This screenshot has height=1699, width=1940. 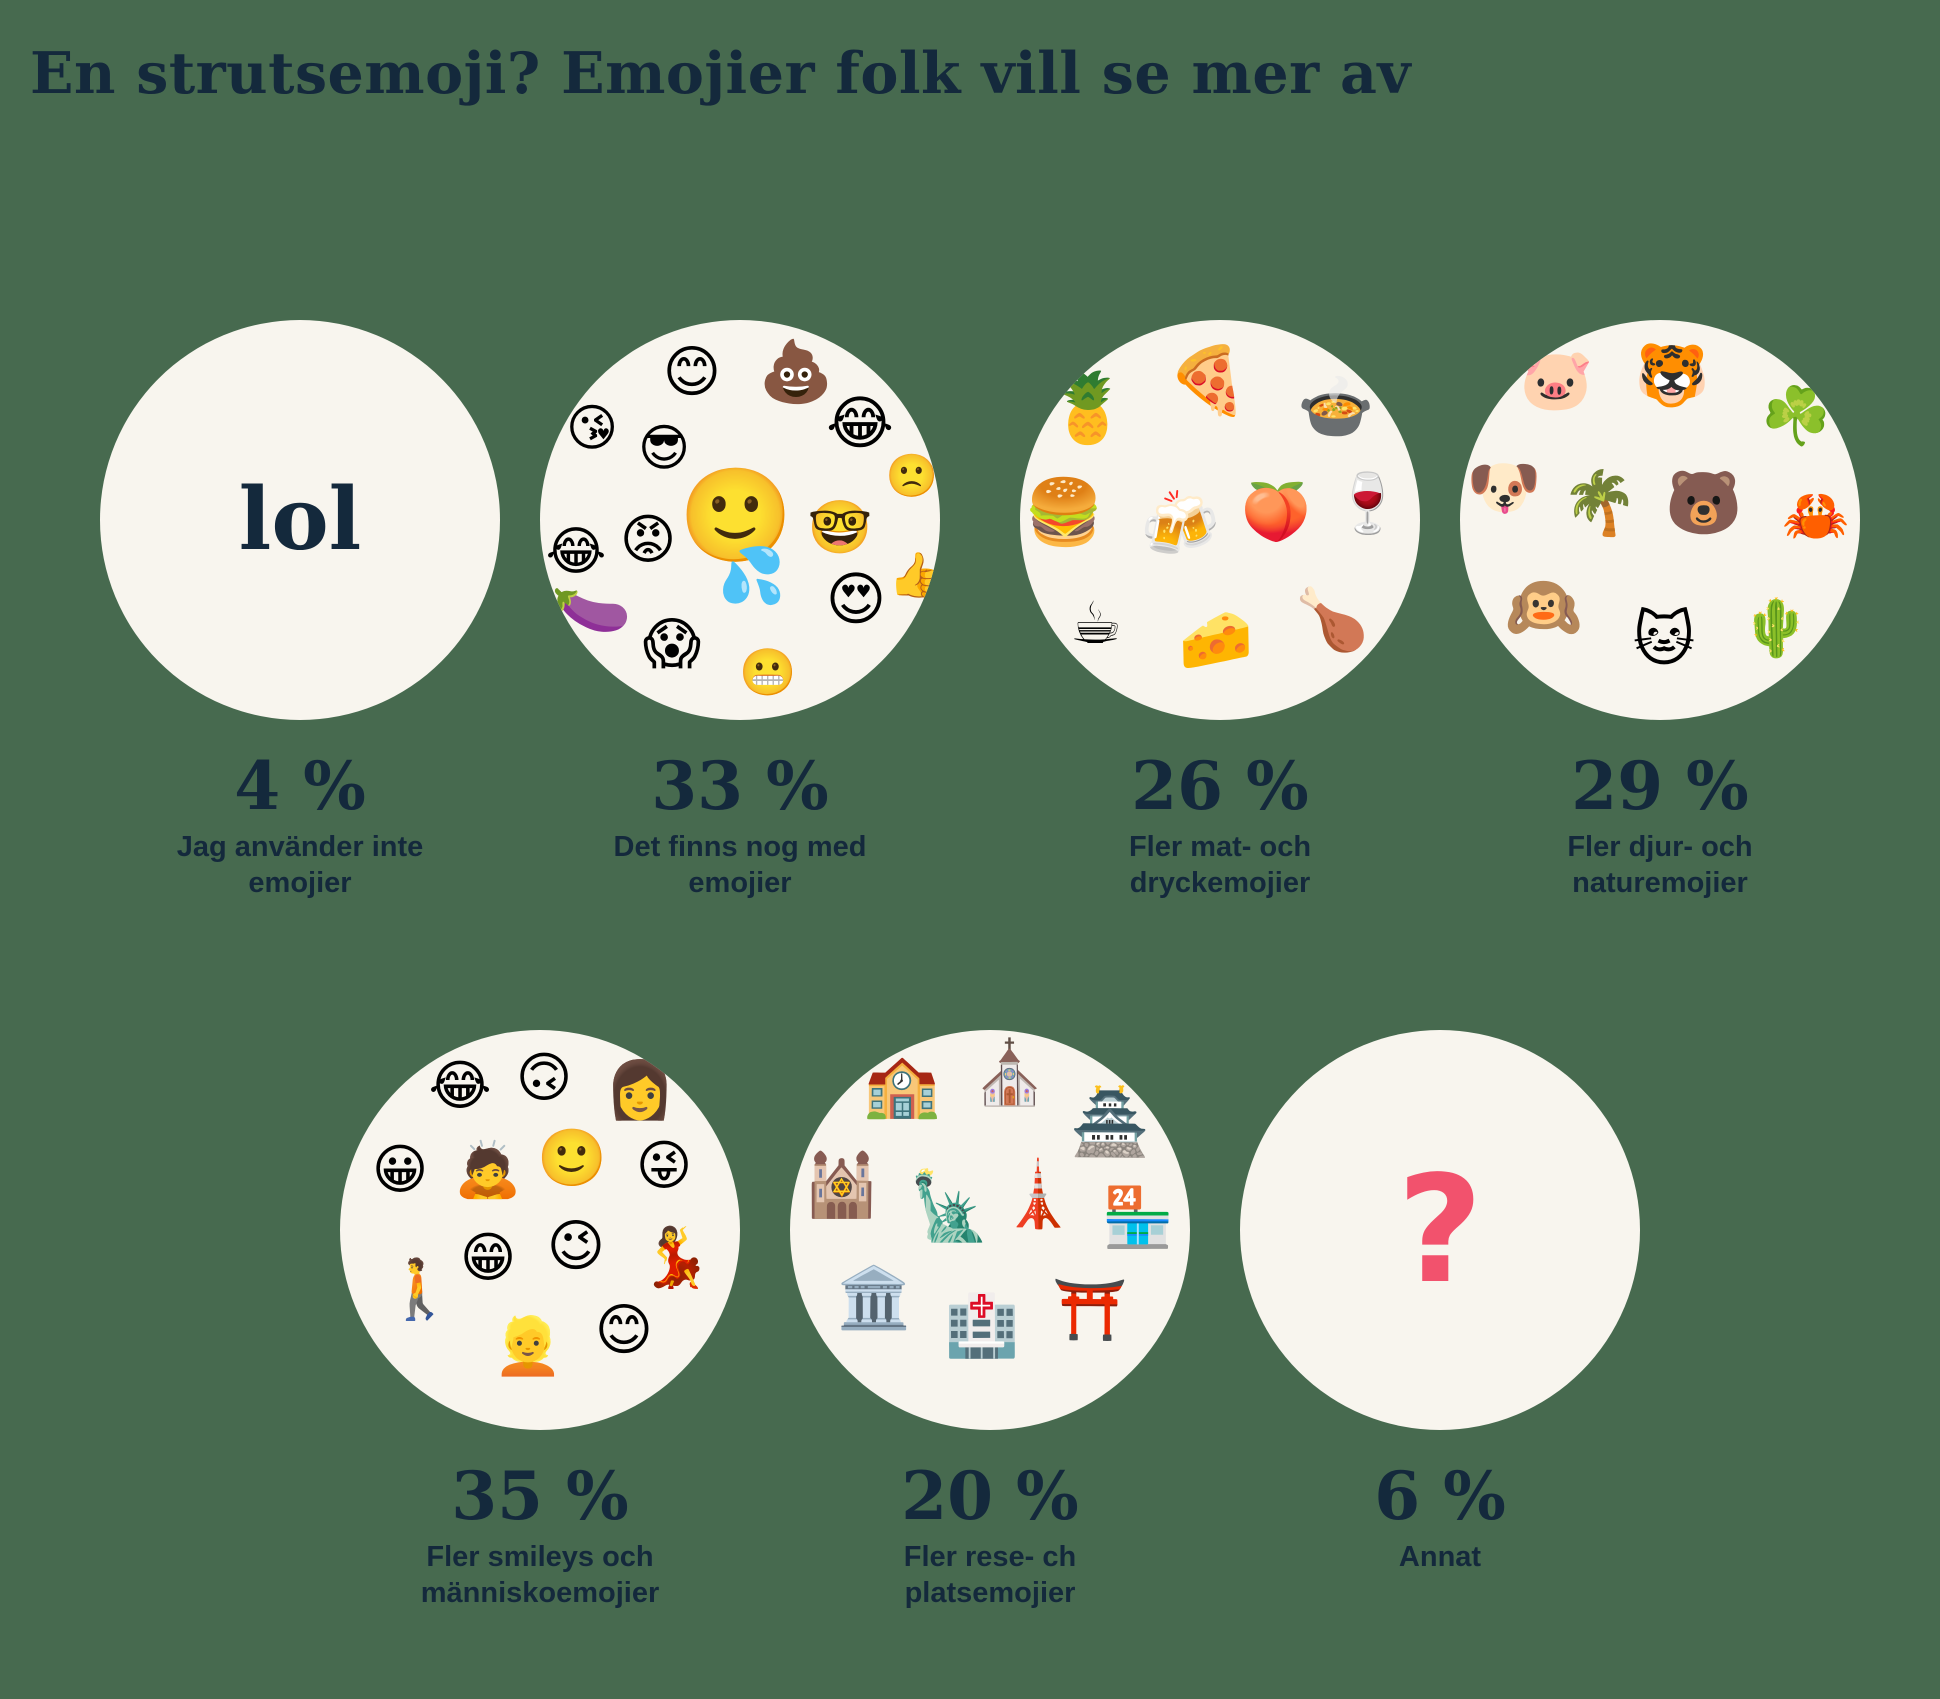 I want to click on nerd-glasses-emoji: 🤓, so click(x=840, y=528).